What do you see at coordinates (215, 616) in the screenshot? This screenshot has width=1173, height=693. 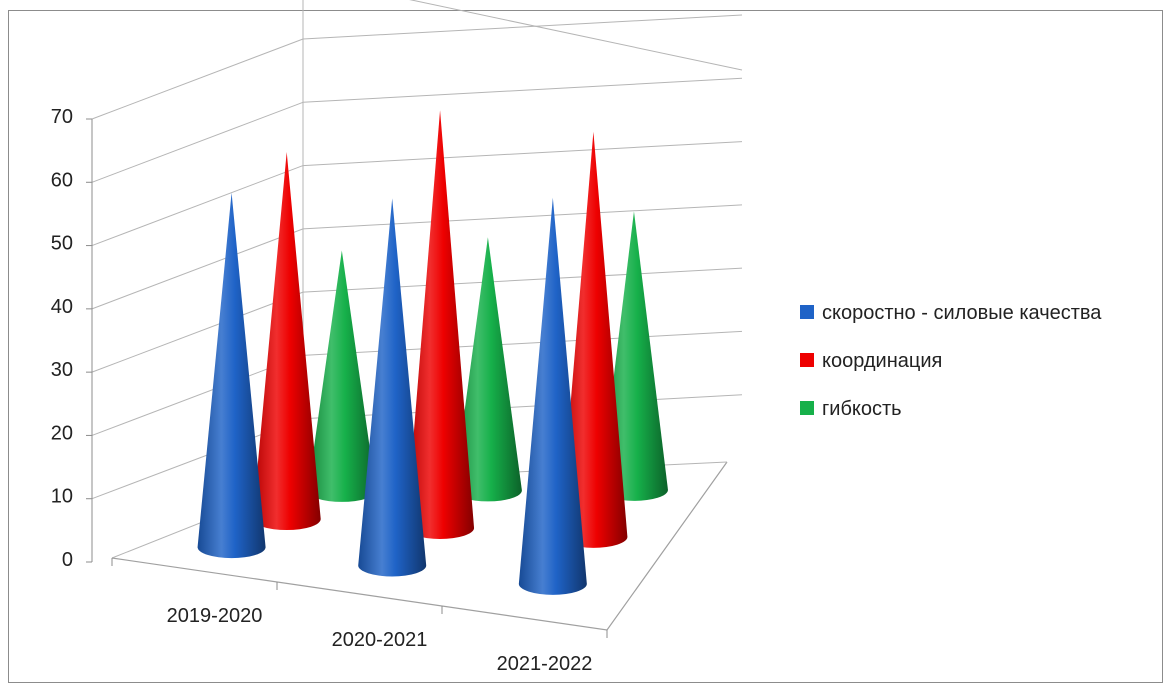 I see `x-category-label: 2019-2020` at bounding box center [215, 616].